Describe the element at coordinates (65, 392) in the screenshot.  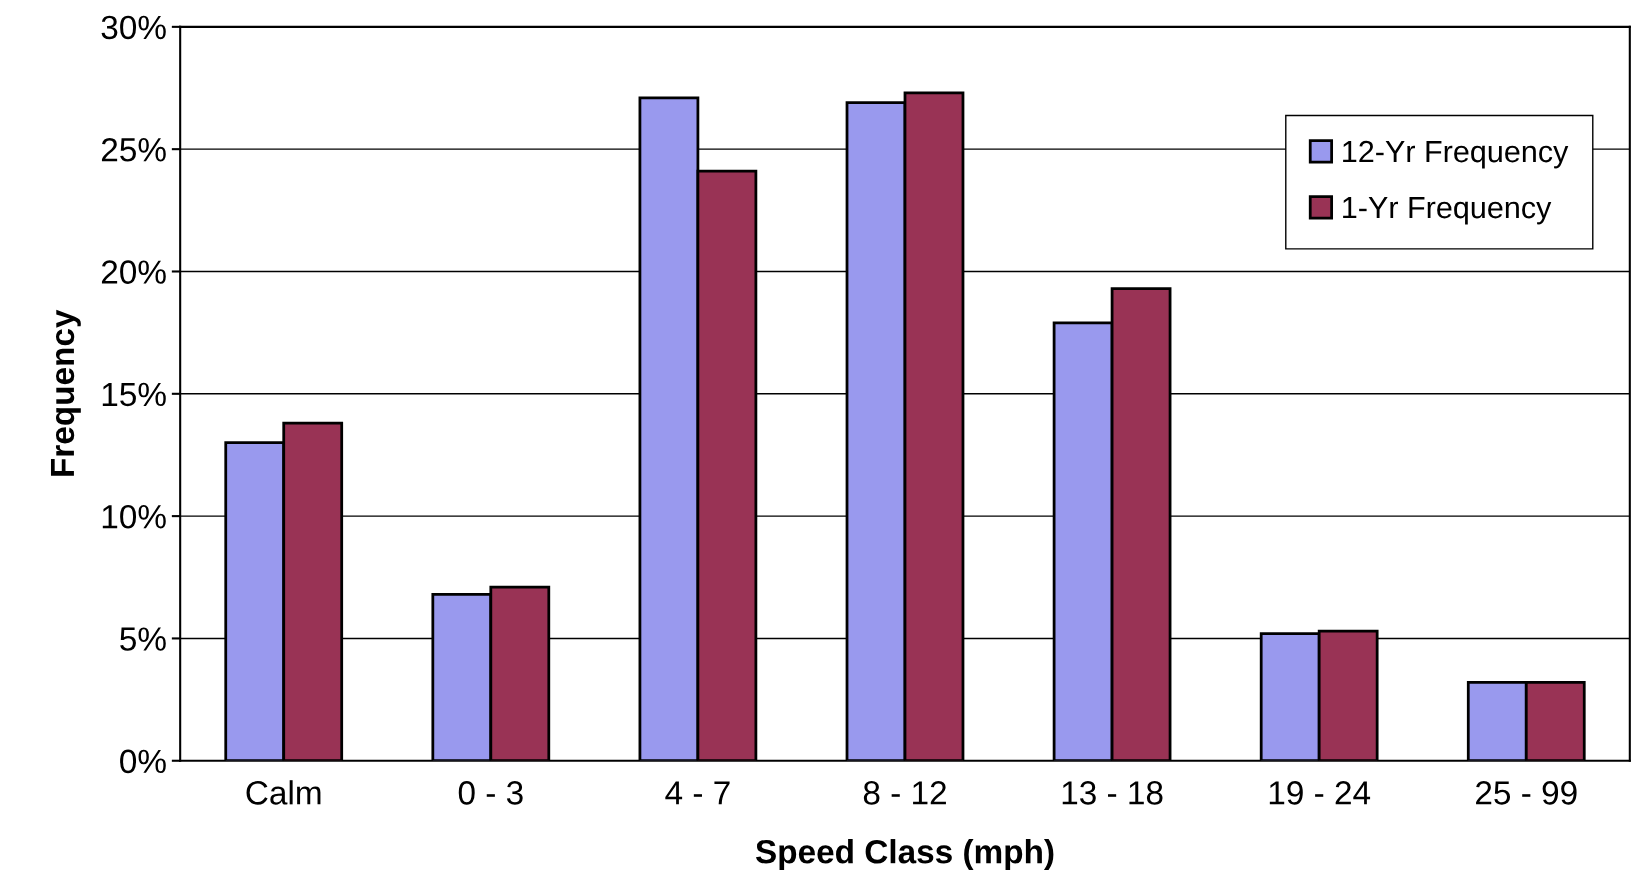
I see `y-axis-title: Frequency` at that location.